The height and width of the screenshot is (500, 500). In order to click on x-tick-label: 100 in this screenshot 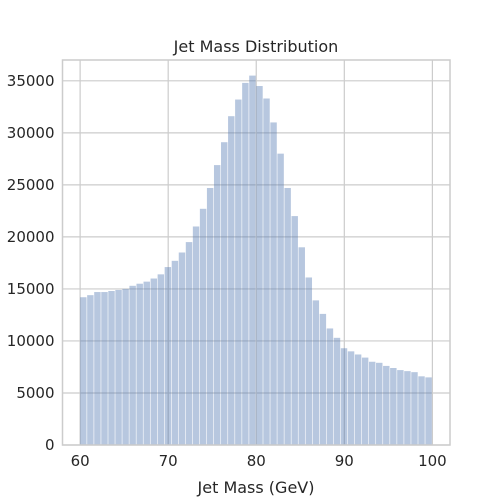, I will do `click(432, 461)`.